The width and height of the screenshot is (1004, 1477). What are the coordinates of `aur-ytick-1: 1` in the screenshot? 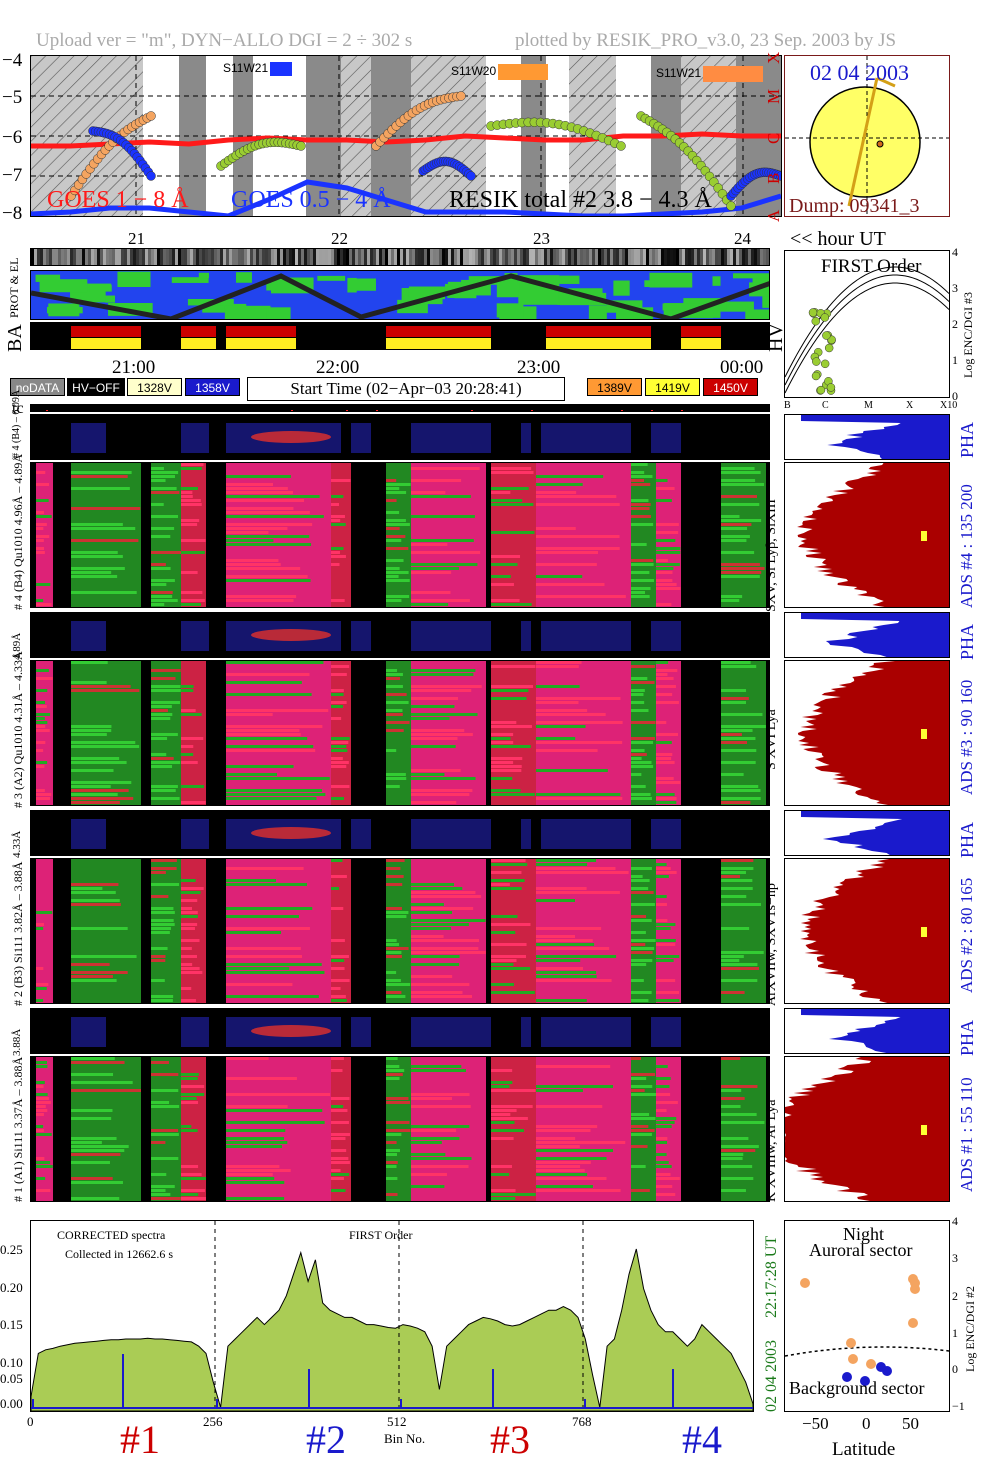 It's located at (955, 1333).